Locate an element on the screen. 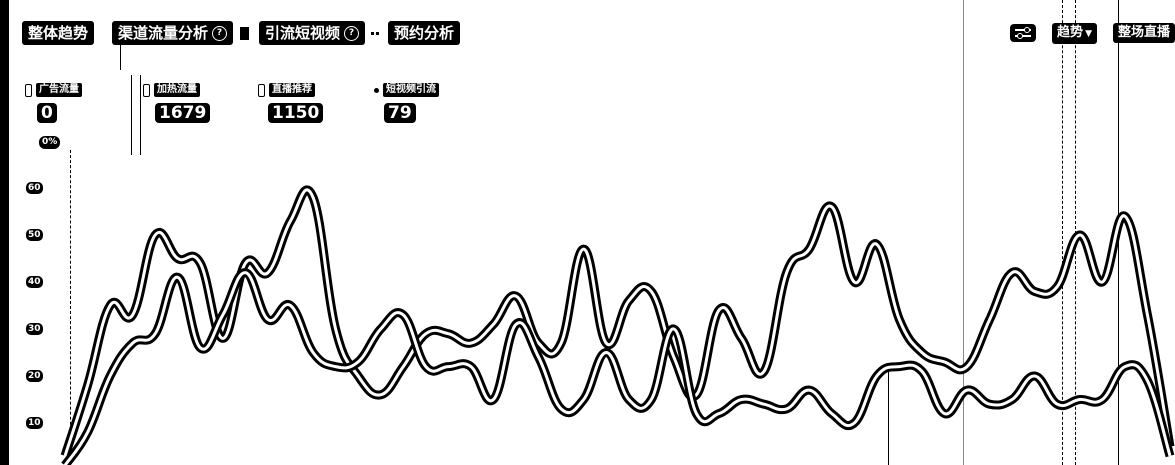  metric-ad-traffic: 广告流量 0 is located at coordinates (53, 103).